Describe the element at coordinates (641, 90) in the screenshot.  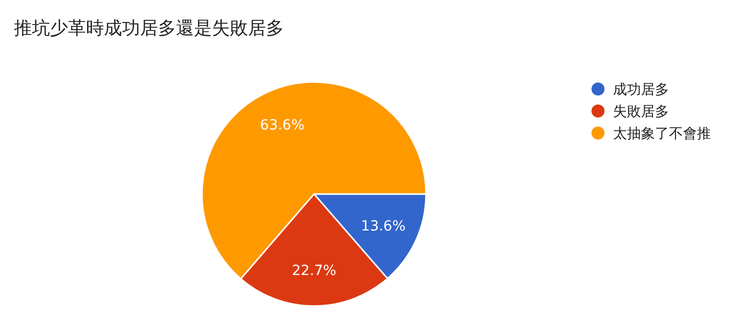
I see `legend-label: 成功居多` at that location.